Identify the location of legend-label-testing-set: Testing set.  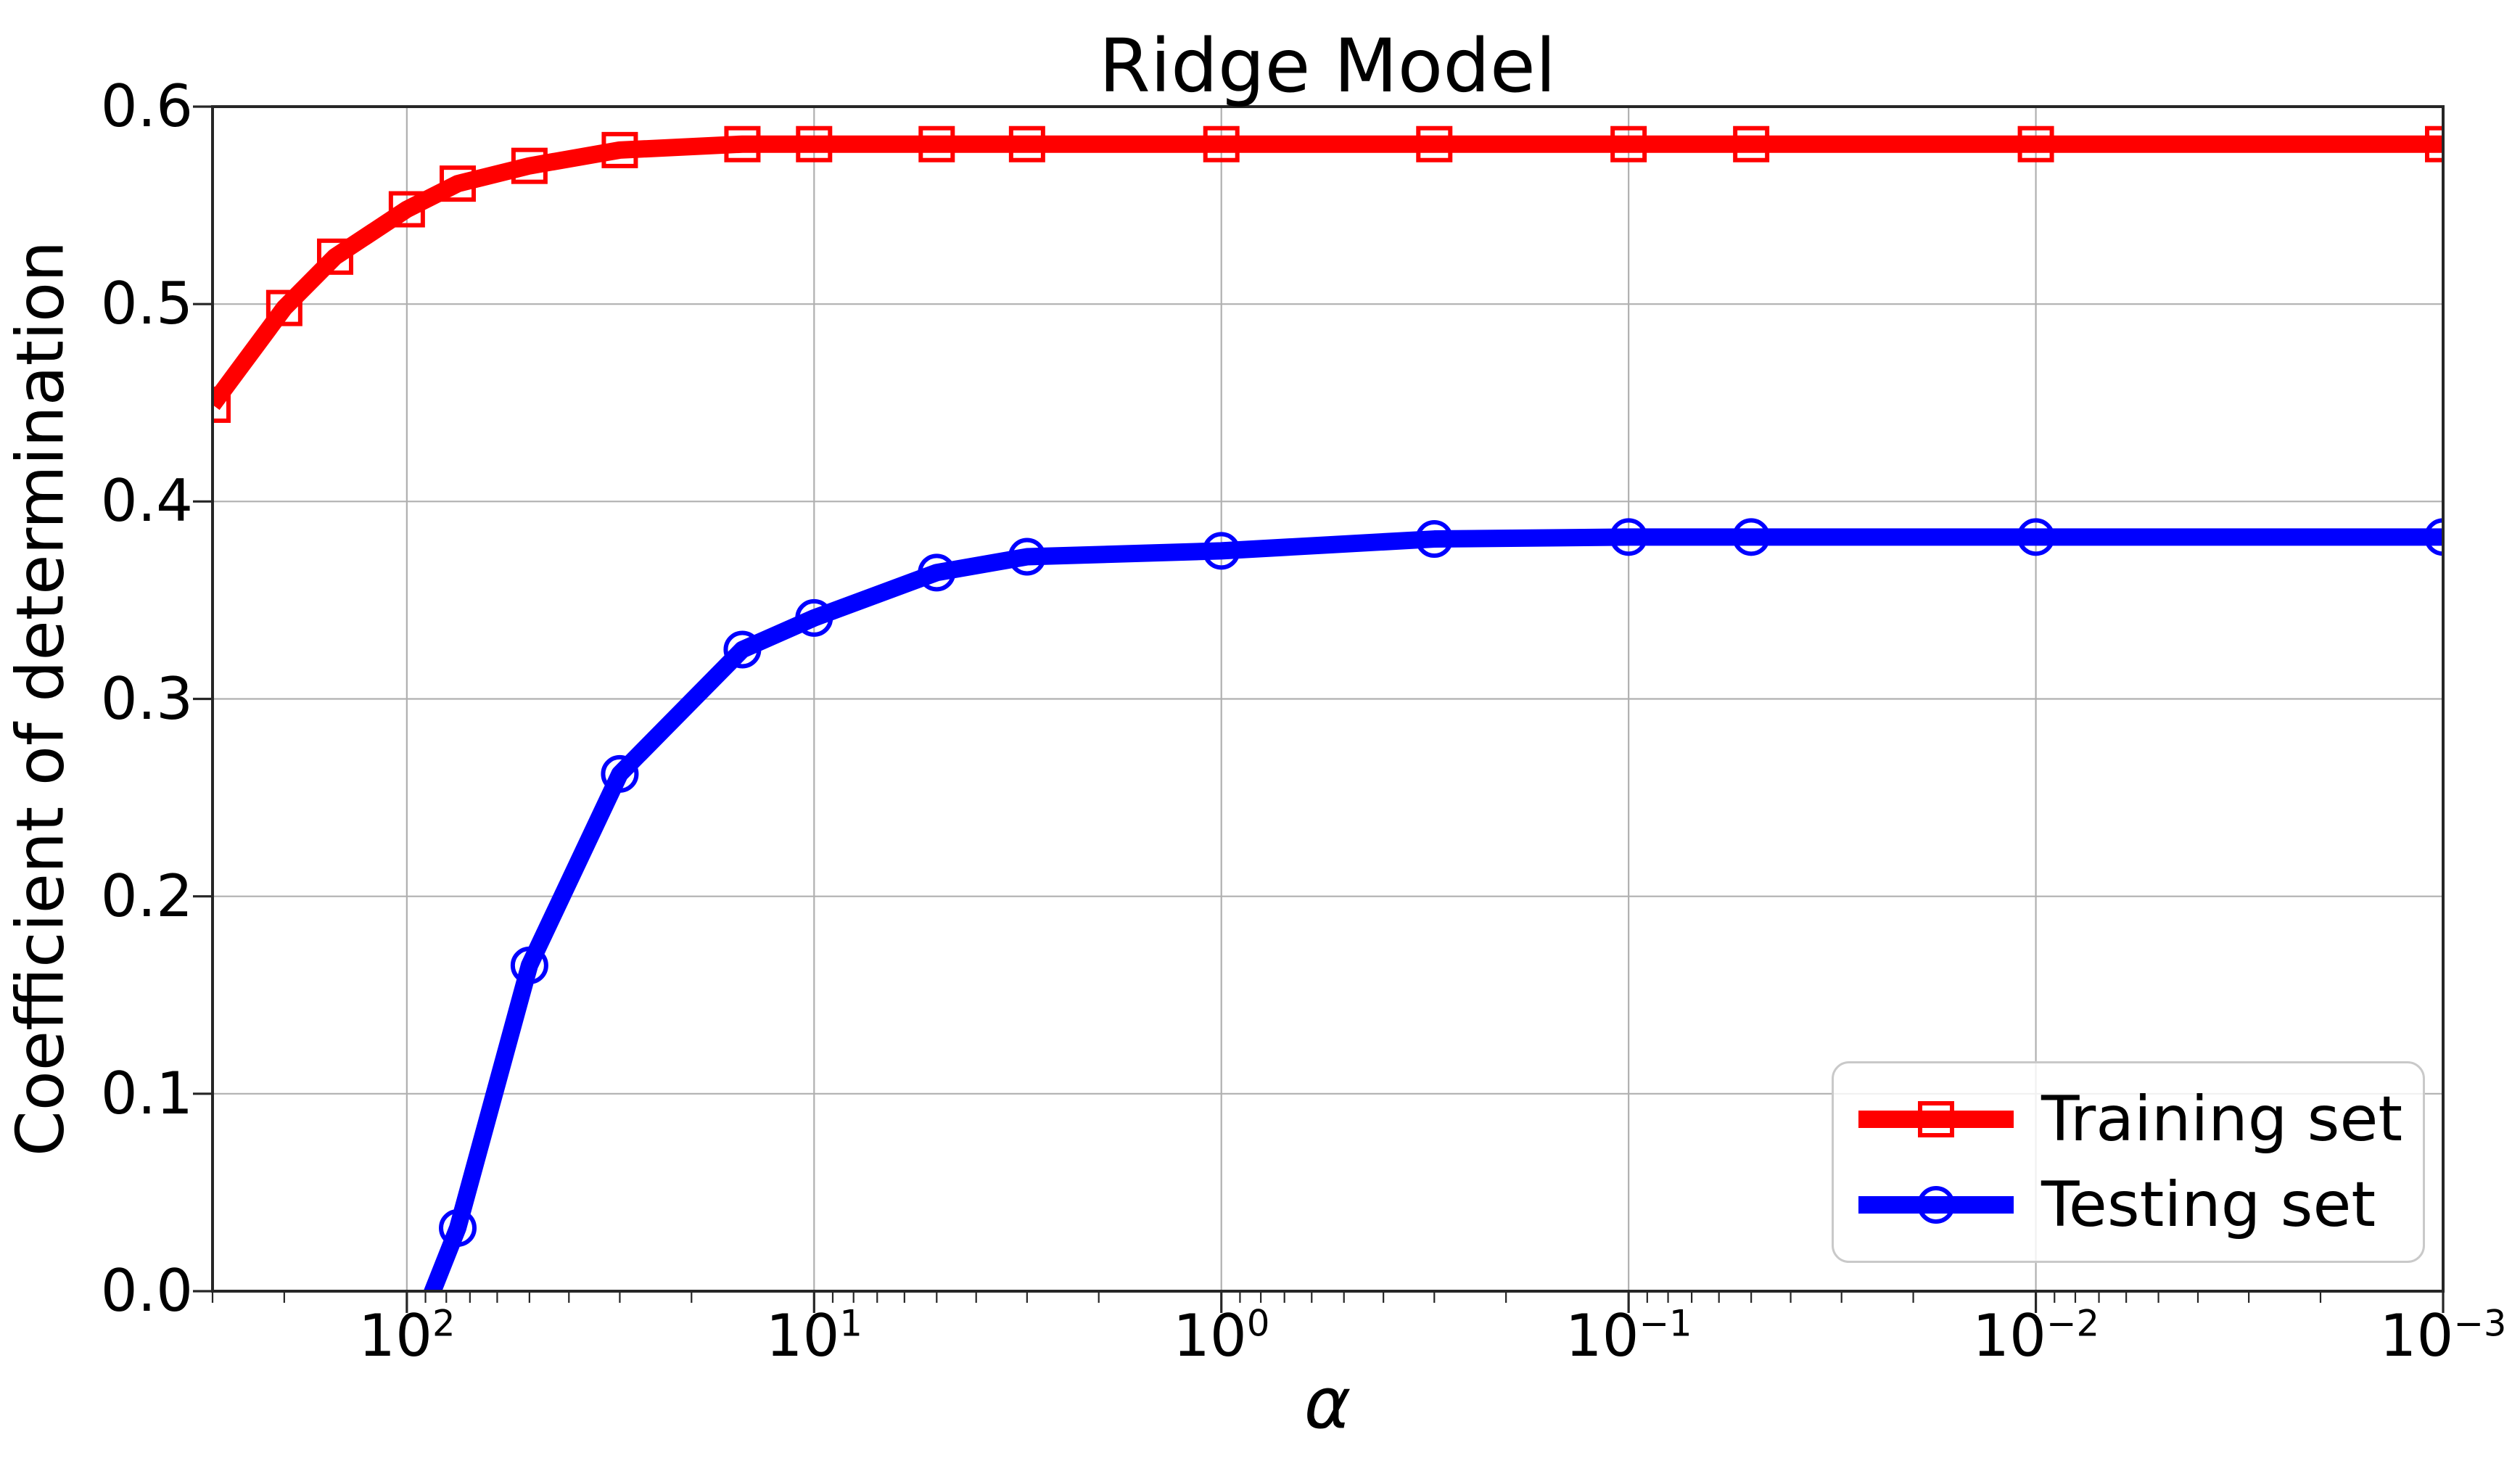
(2208, 1205).